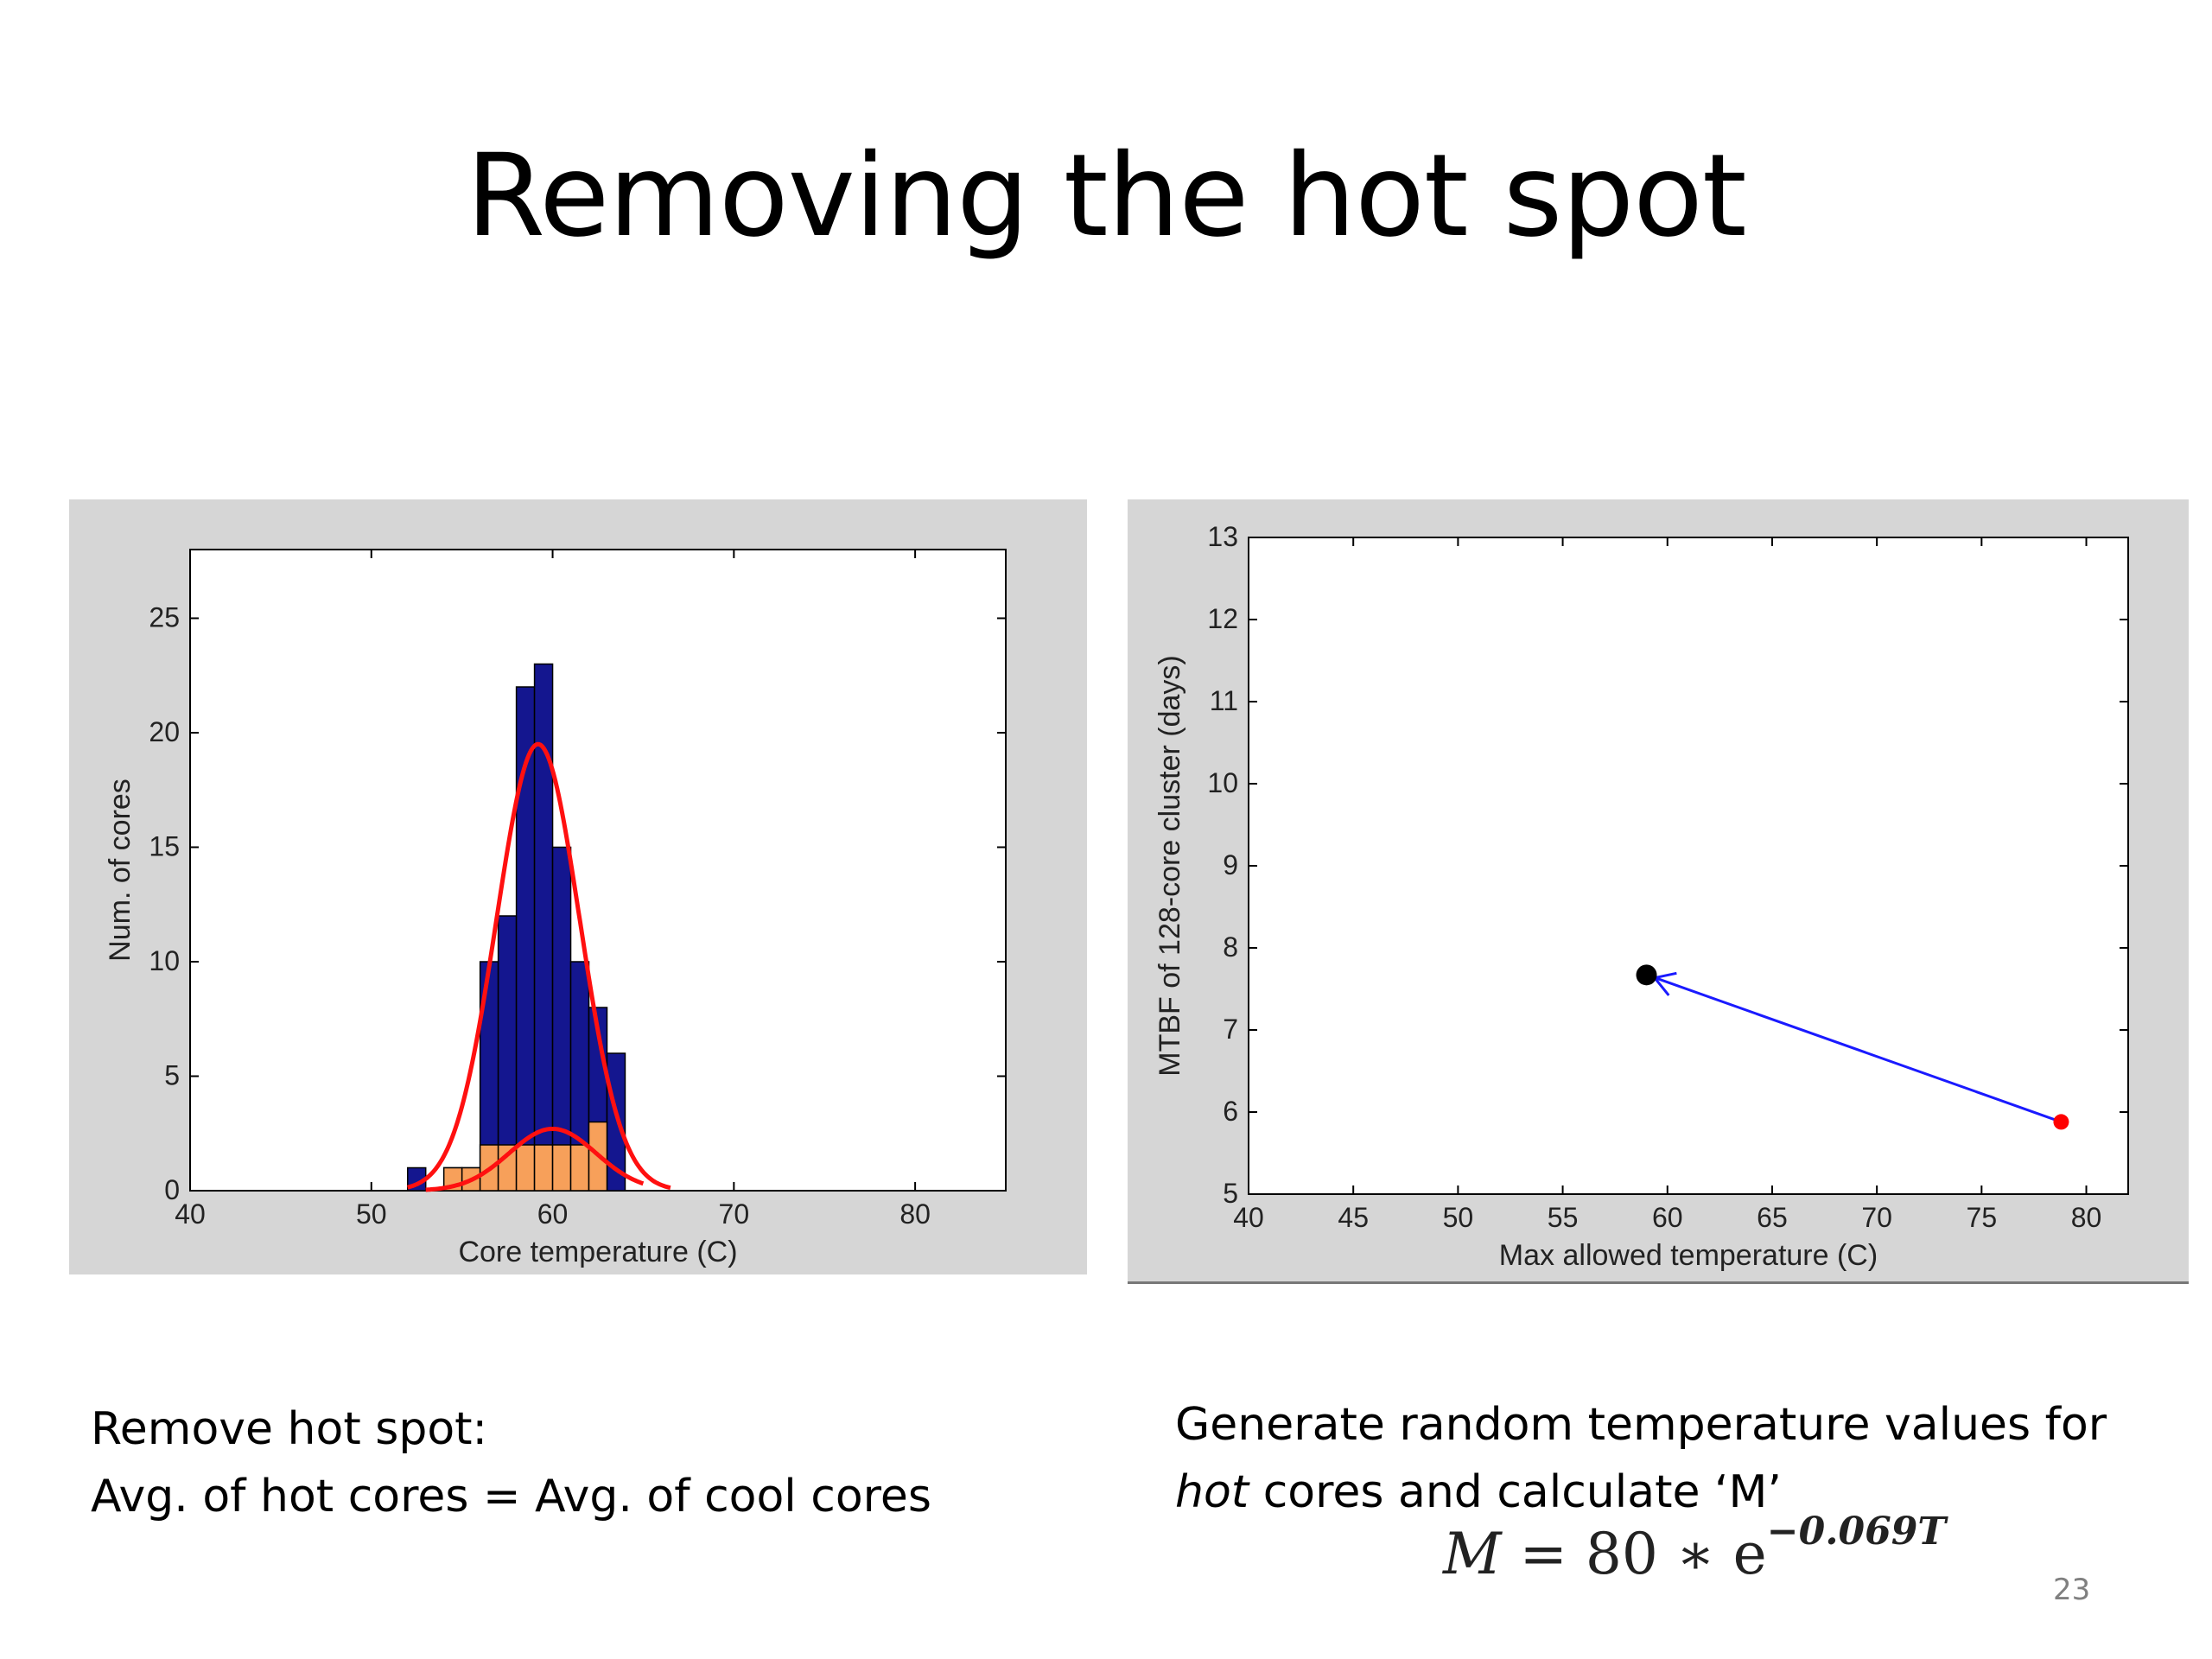 This screenshot has height=1659, width=2212. I want to click on hot-point, so click(2061, 1122).